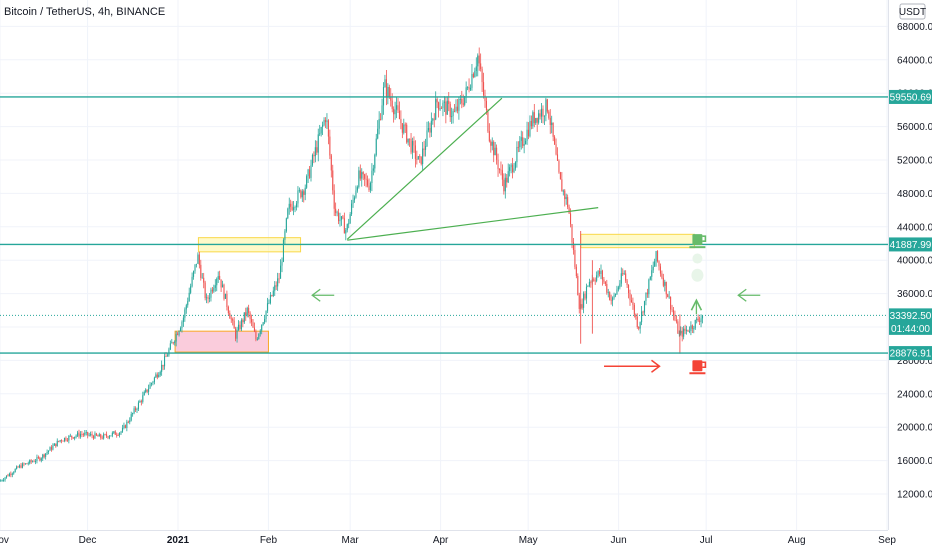 This screenshot has height=550, width=932. Describe the element at coordinates (448, 540) in the screenshot. I see `time-axis: Nov Dec 2021 Feb Mar Apr May Jun Jul Aug Sep` at that location.